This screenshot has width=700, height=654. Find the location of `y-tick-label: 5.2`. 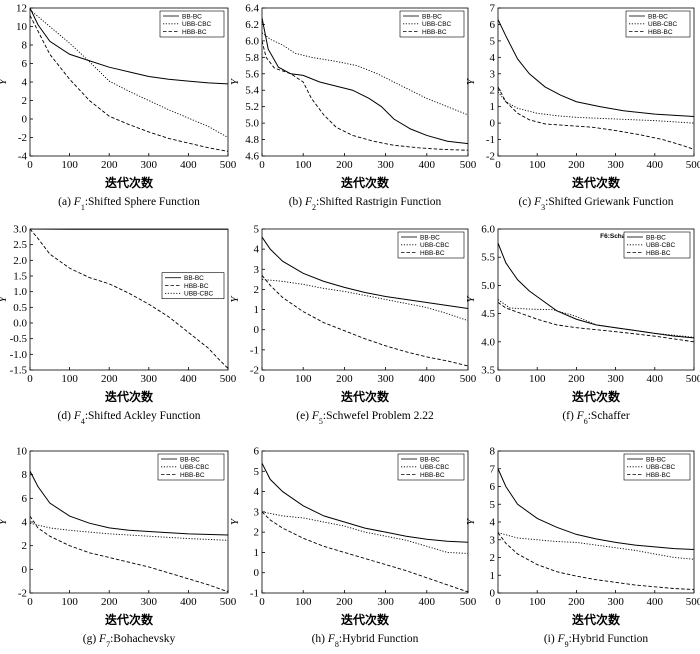

y-tick-label: 5.2 is located at coordinates (252, 107).